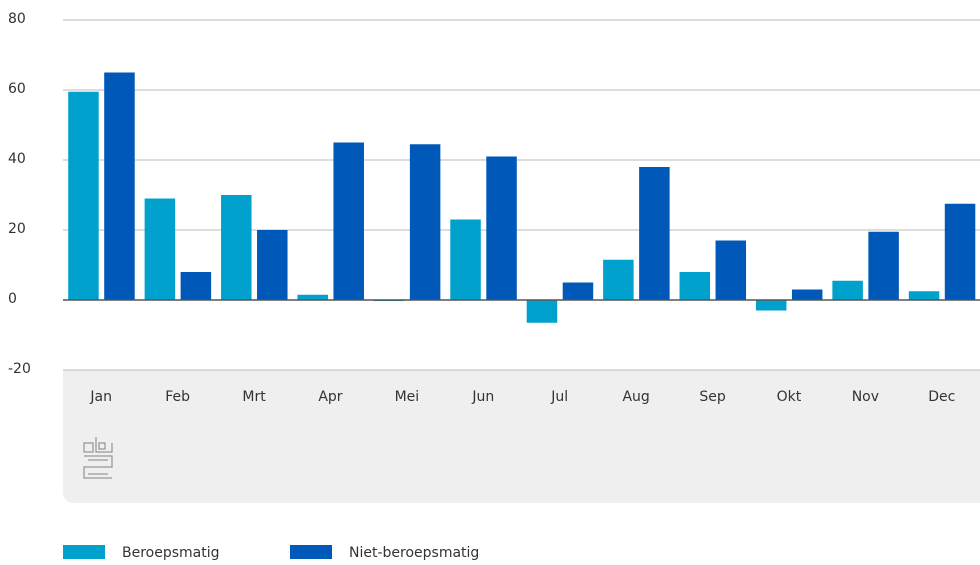 This screenshot has height=565, width=980. I want to click on x-tick-label: Dec, so click(941, 397).